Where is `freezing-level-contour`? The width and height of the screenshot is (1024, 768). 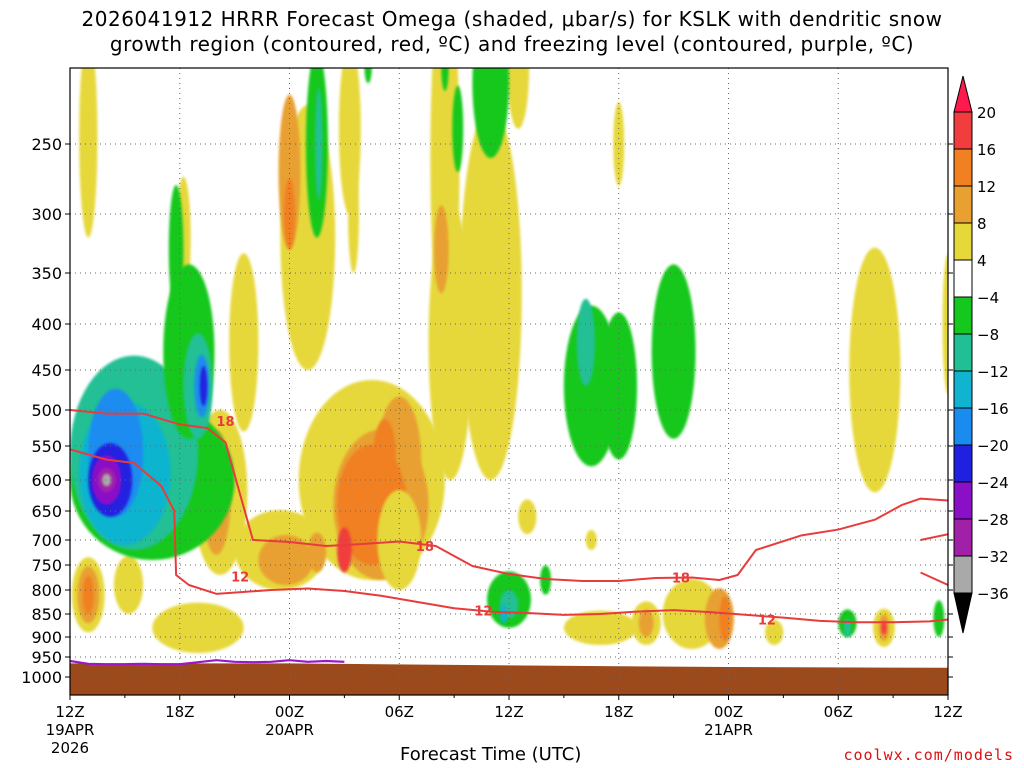 freezing-level-contour is located at coordinates (207, 662).